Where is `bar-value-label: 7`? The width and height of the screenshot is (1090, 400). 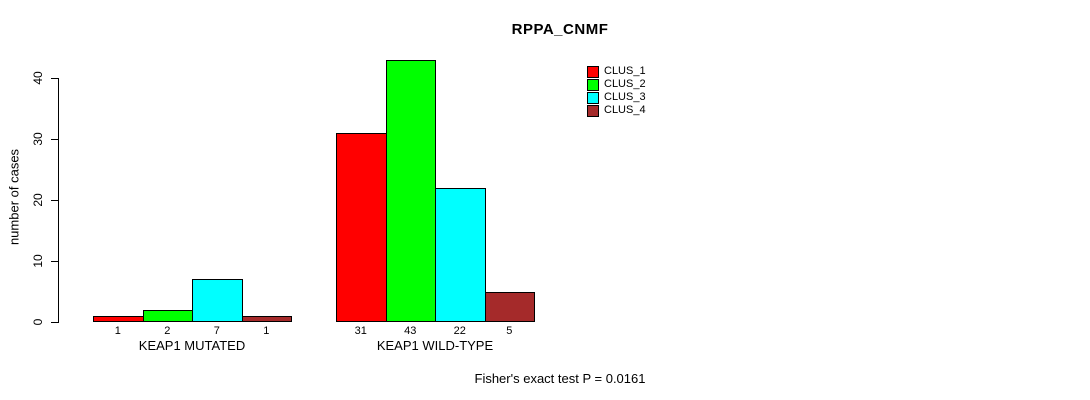 bar-value-label: 7 is located at coordinates (216, 331).